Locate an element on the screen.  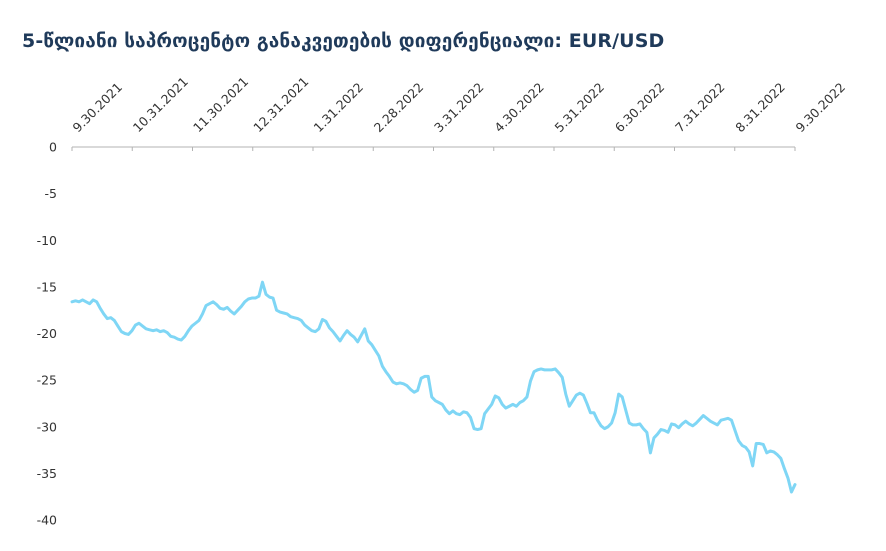
y-axis-labels: 0 -5 -10 -15 -20 -25 -30 -35 -40 is located at coordinates (47, 334).